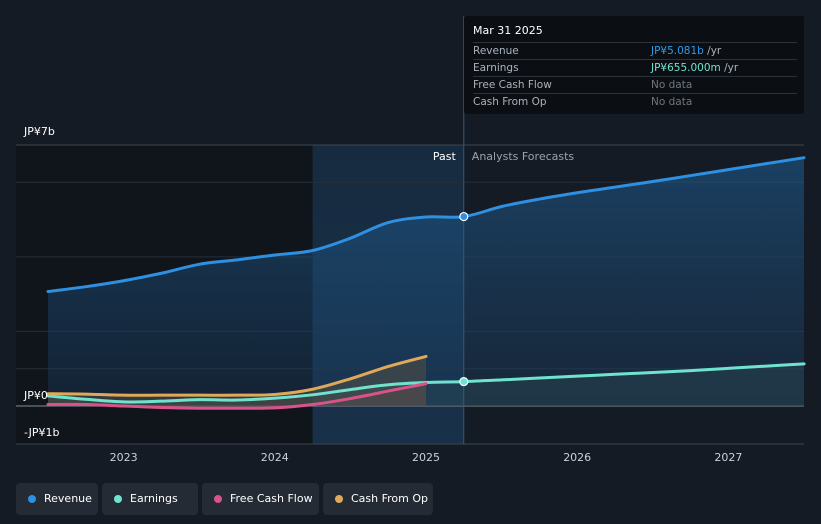 The width and height of the screenshot is (821, 524). I want to click on tooltip-row-earnings: Earnings JP¥655.000m /yr, so click(635, 68).